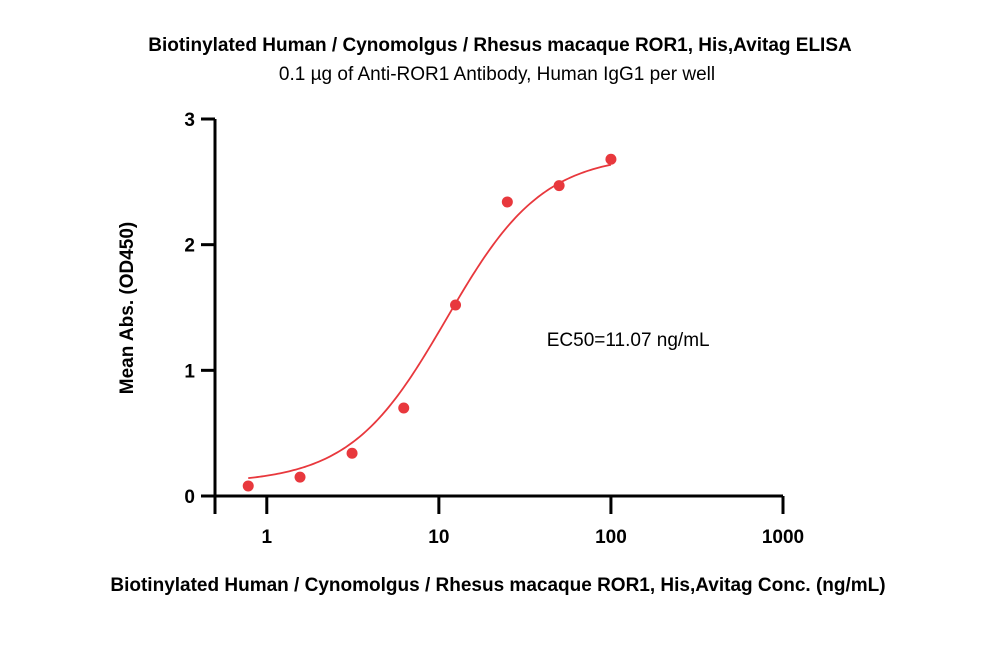  What do you see at coordinates (783, 537) in the screenshot?
I see `x-tick-label: 1000` at bounding box center [783, 537].